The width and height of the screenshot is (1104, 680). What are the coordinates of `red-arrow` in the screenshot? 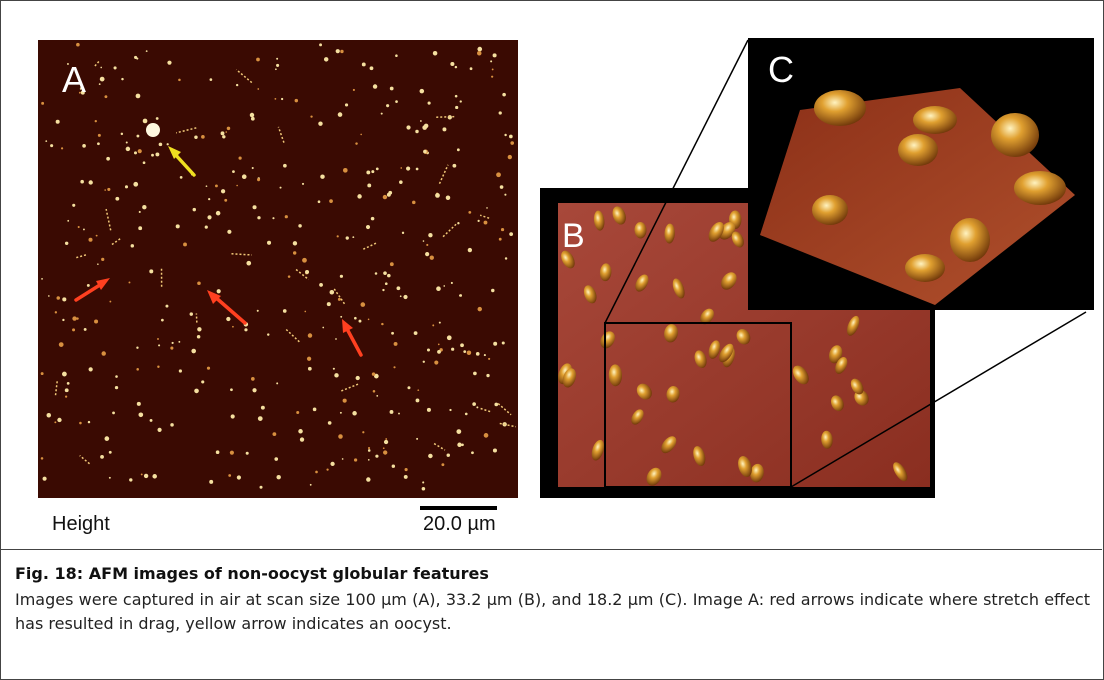 It's located at (89, 291).